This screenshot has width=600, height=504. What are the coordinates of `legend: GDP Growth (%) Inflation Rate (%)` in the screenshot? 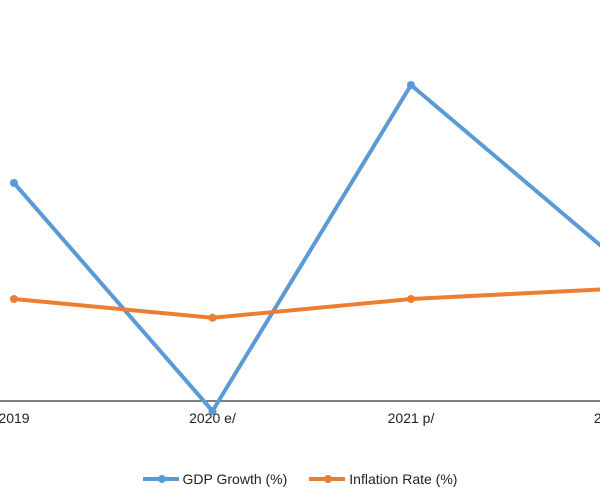 It's located at (300, 479).